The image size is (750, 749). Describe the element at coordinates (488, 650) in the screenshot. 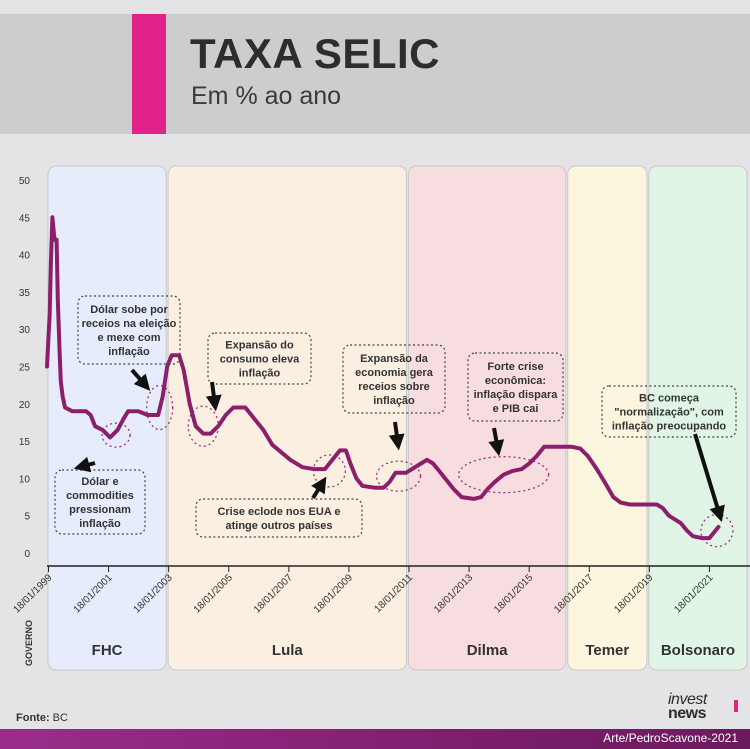

I see `government-label-2: Dilma` at that location.